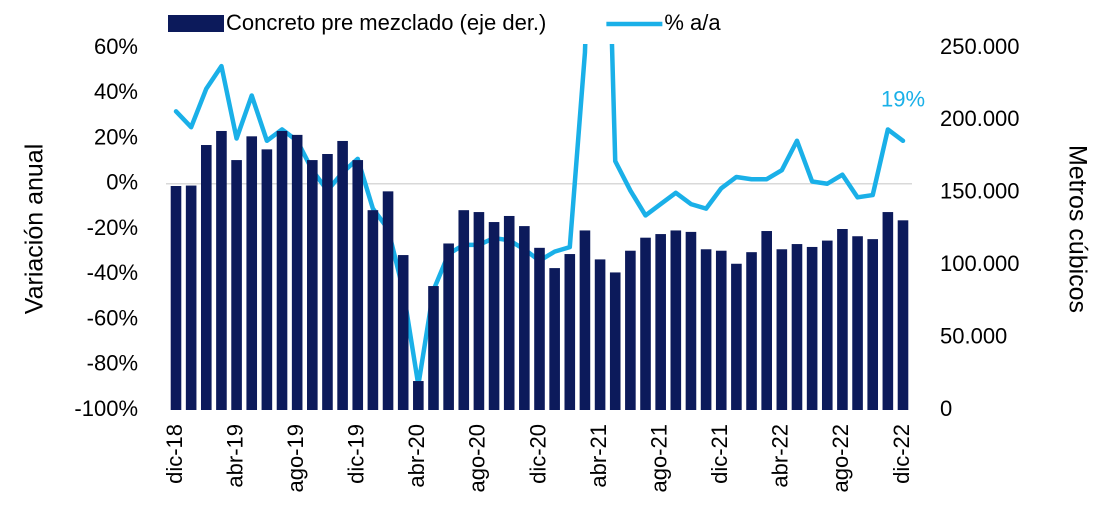 Image resolution: width=1100 pixels, height=529 pixels. What do you see at coordinates (980, 118) in the screenshot?
I see `y2-tick-label: 200.000` at bounding box center [980, 118].